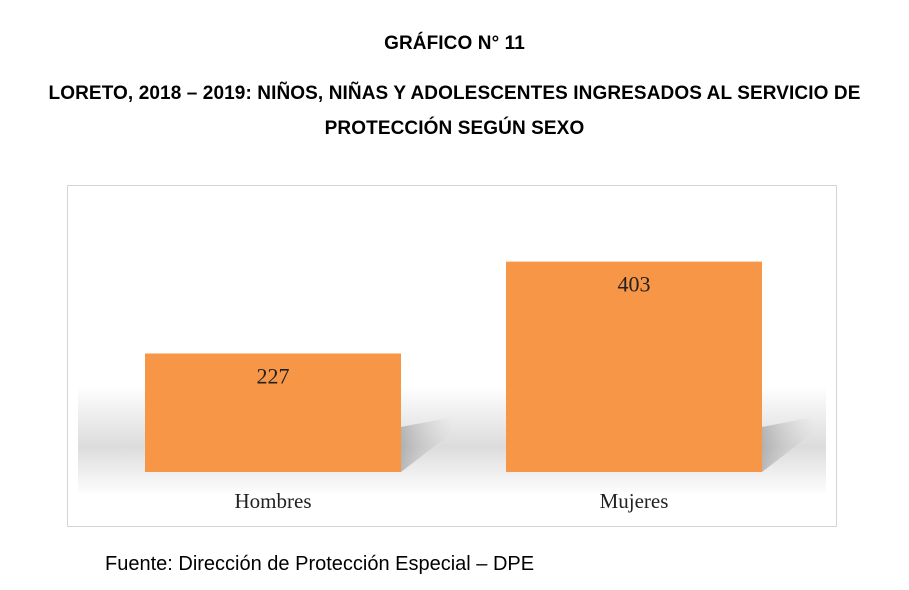 The image size is (909, 590). What do you see at coordinates (454, 330) in the screenshot?
I see `data-labels: 227 403` at bounding box center [454, 330].